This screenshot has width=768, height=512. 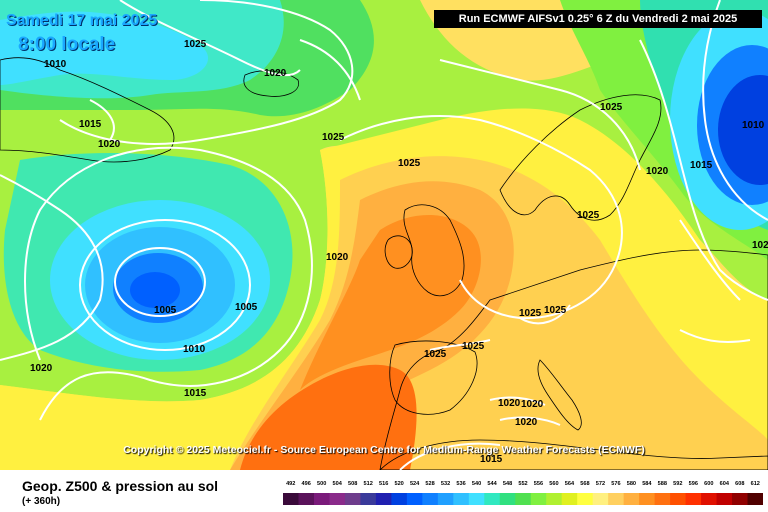 What do you see at coordinates (693, 484) in the screenshot?
I see `scale-label: 596` at bounding box center [693, 484].